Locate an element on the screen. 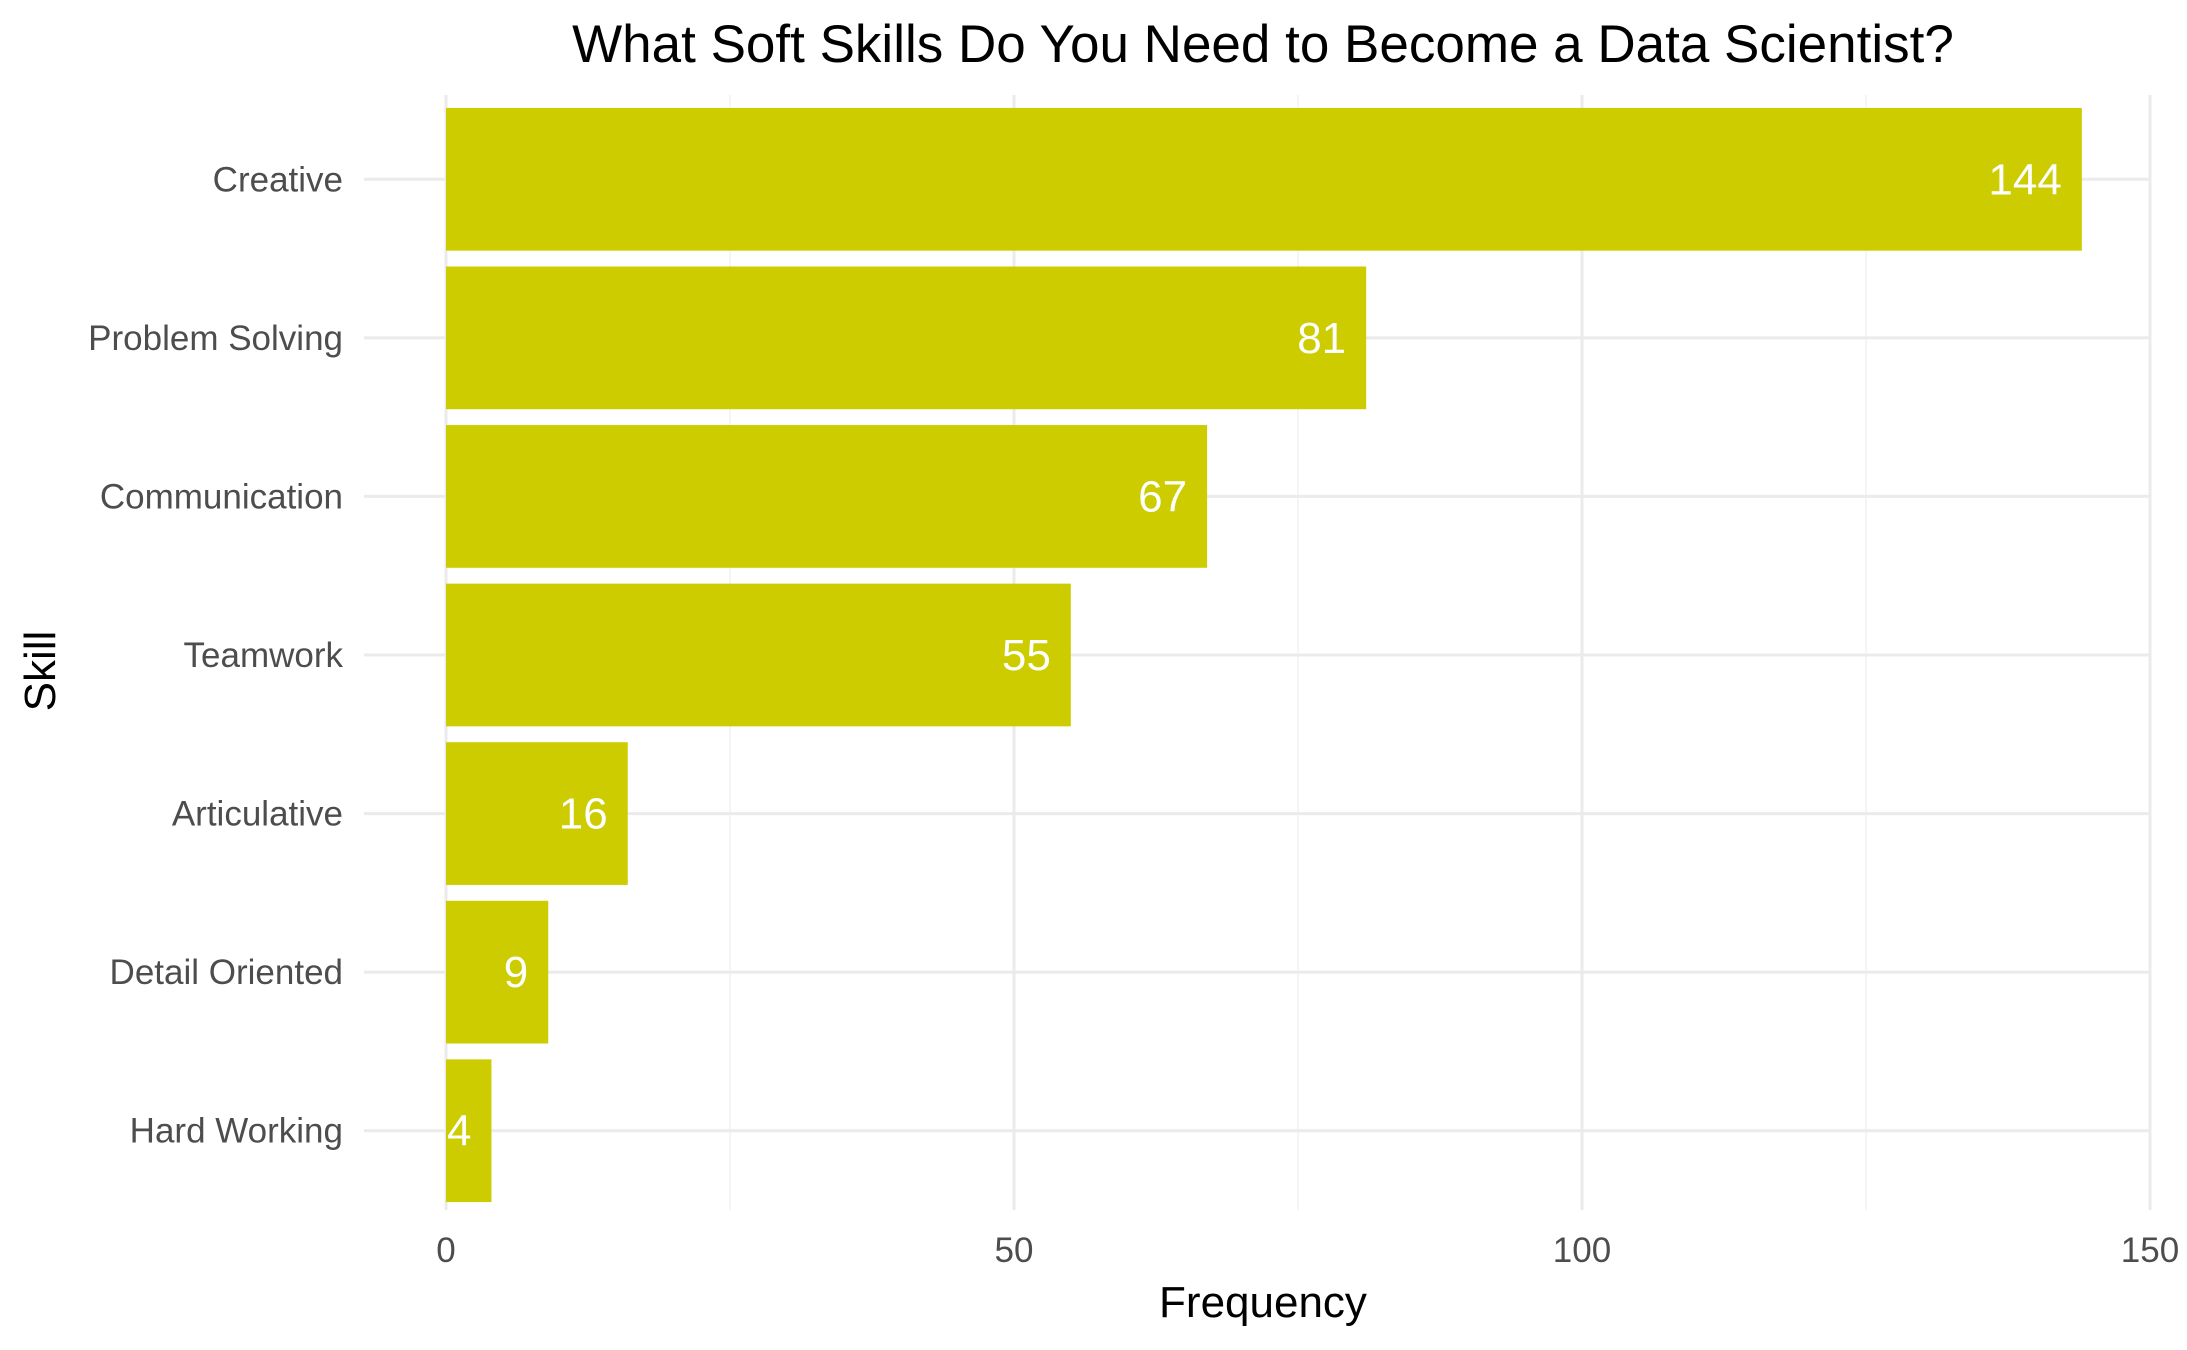  y-tick-label: Problem Solving is located at coordinates (215, 338).